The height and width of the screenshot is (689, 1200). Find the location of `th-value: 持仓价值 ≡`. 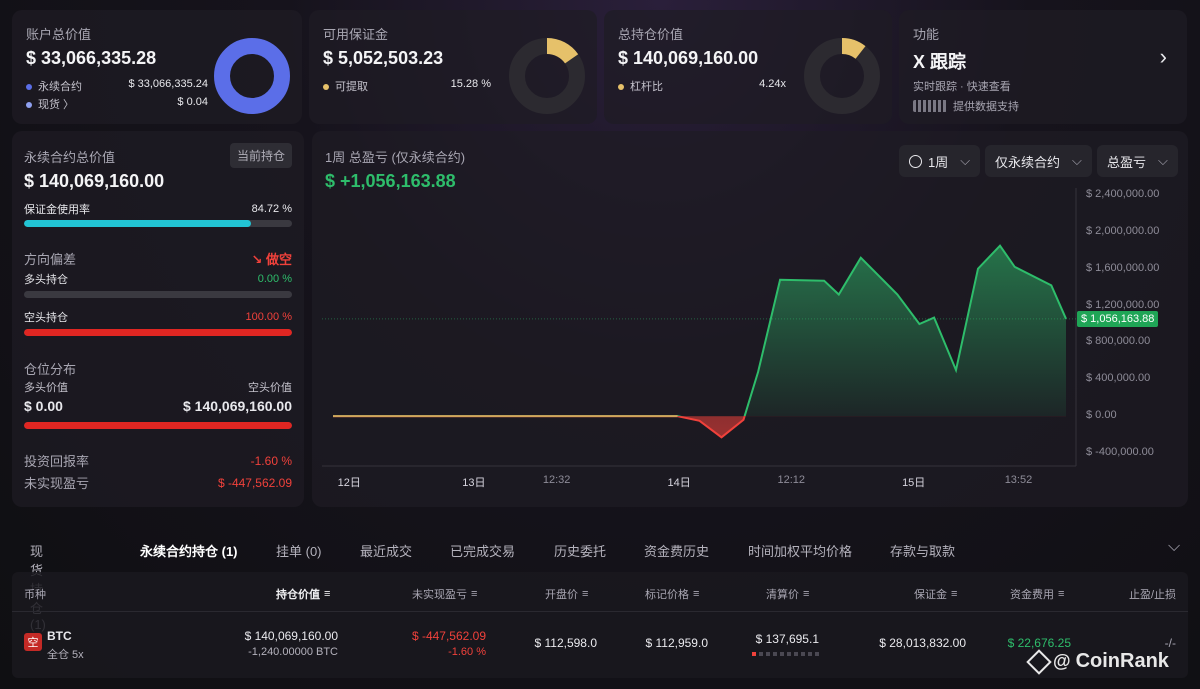

th-value: 持仓价值 ≡ is located at coordinates (303, 594).